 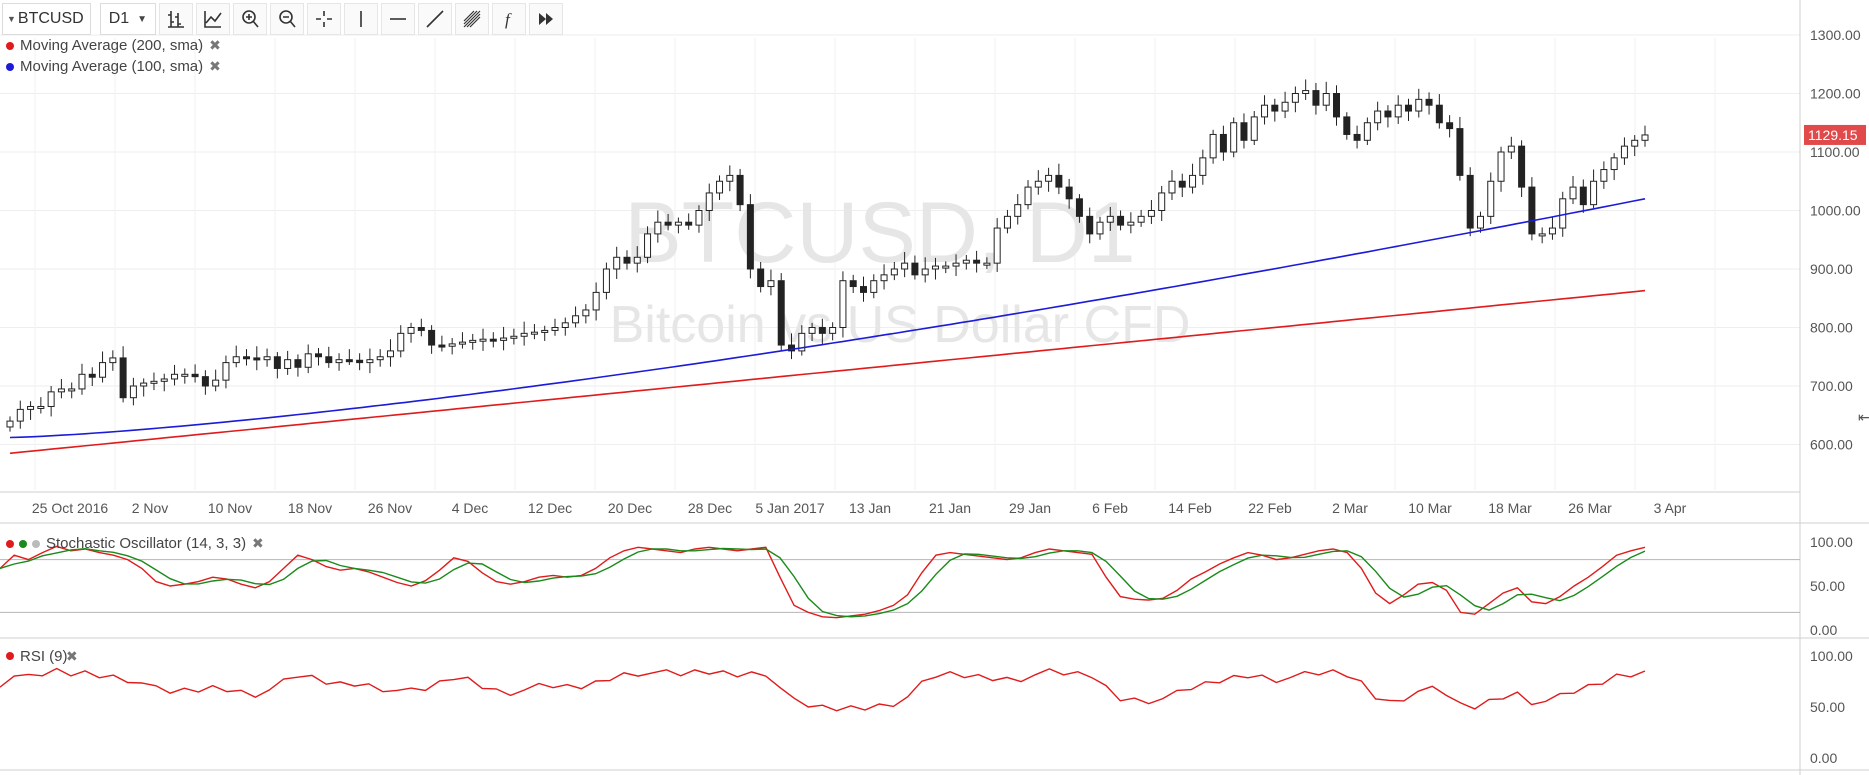 I want to click on horizontal-line-button, so click(x=398, y=19).